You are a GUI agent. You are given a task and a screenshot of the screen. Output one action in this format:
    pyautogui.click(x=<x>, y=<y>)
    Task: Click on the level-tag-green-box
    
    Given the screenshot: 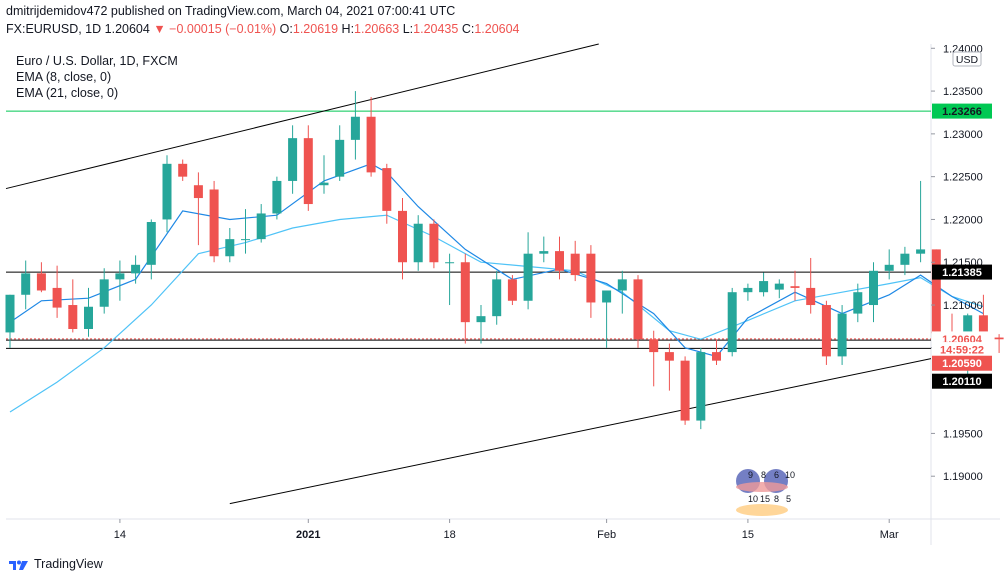 What is the action you would take?
    pyautogui.click(x=962, y=111)
    